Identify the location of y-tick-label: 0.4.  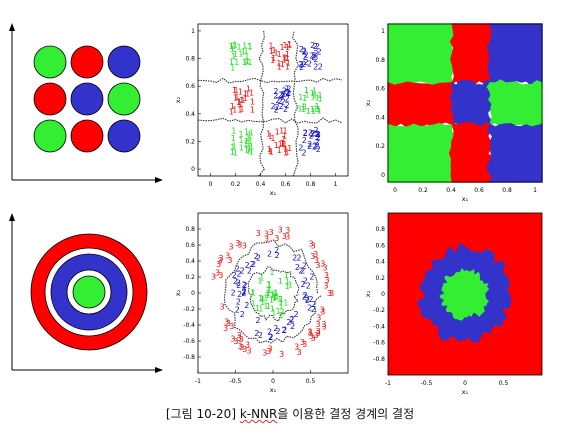
(190, 261).